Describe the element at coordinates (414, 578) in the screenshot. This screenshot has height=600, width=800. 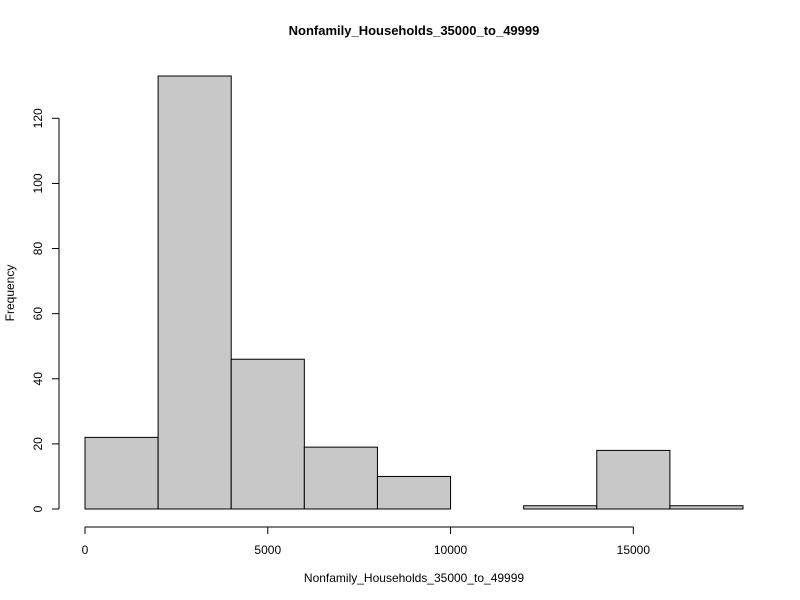
I see `x-axis-label: Nonfamily_Households_35000_to_49999` at that location.